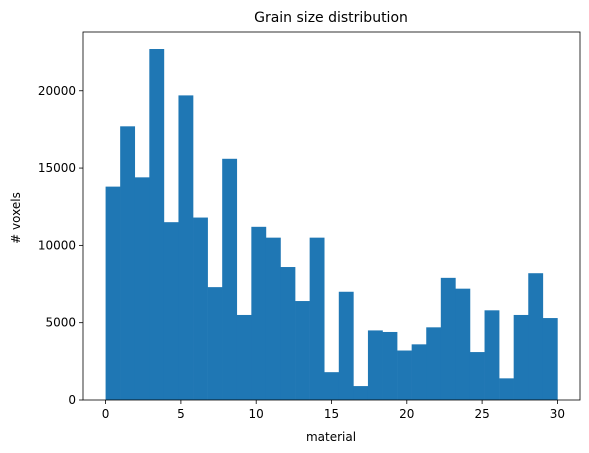 The width and height of the screenshot is (589, 453). I want to click on x-tick-label: 5, so click(181, 414).